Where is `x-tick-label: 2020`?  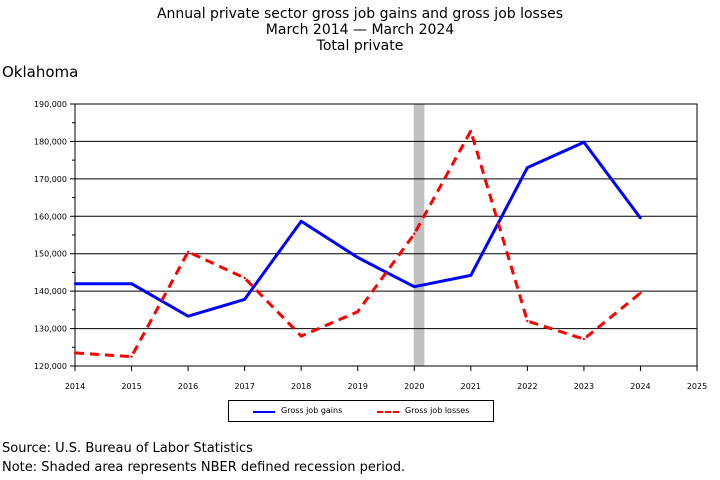
x-tick-label: 2020 is located at coordinates (414, 386).